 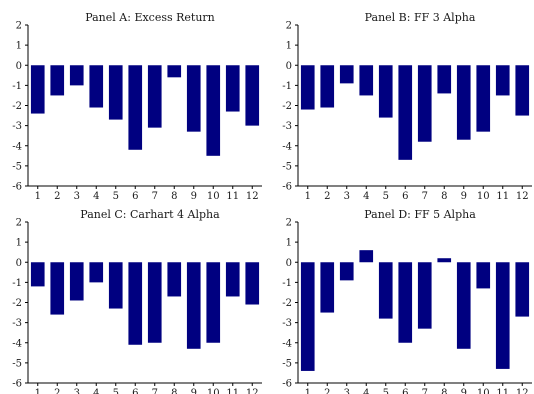 What do you see at coordinates (420, 17) in the screenshot?
I see `panel-b-title: Panel B: FF 3 Alpha` at bounding box center [420, 17].